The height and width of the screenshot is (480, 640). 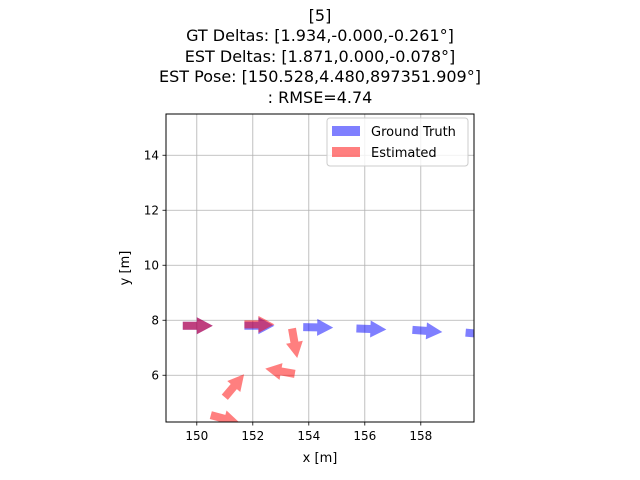 I want to click on x-axis-label: x [m], so click(x=320, y=458).